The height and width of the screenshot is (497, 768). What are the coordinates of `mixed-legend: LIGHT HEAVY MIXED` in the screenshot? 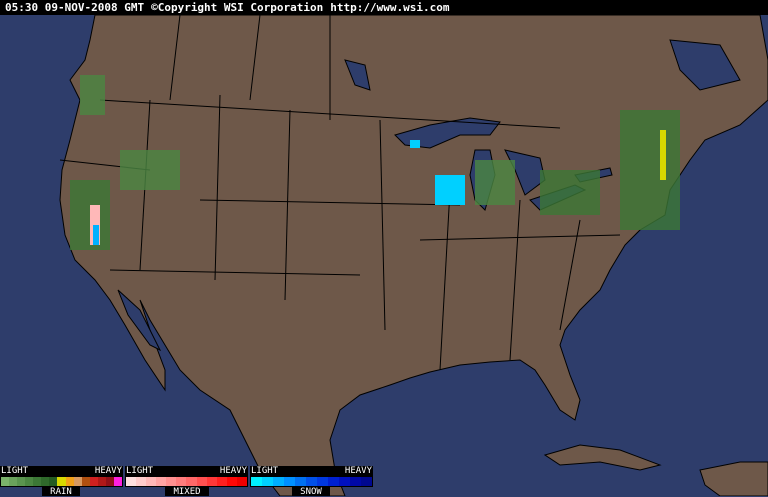 It's located at (186, 481).